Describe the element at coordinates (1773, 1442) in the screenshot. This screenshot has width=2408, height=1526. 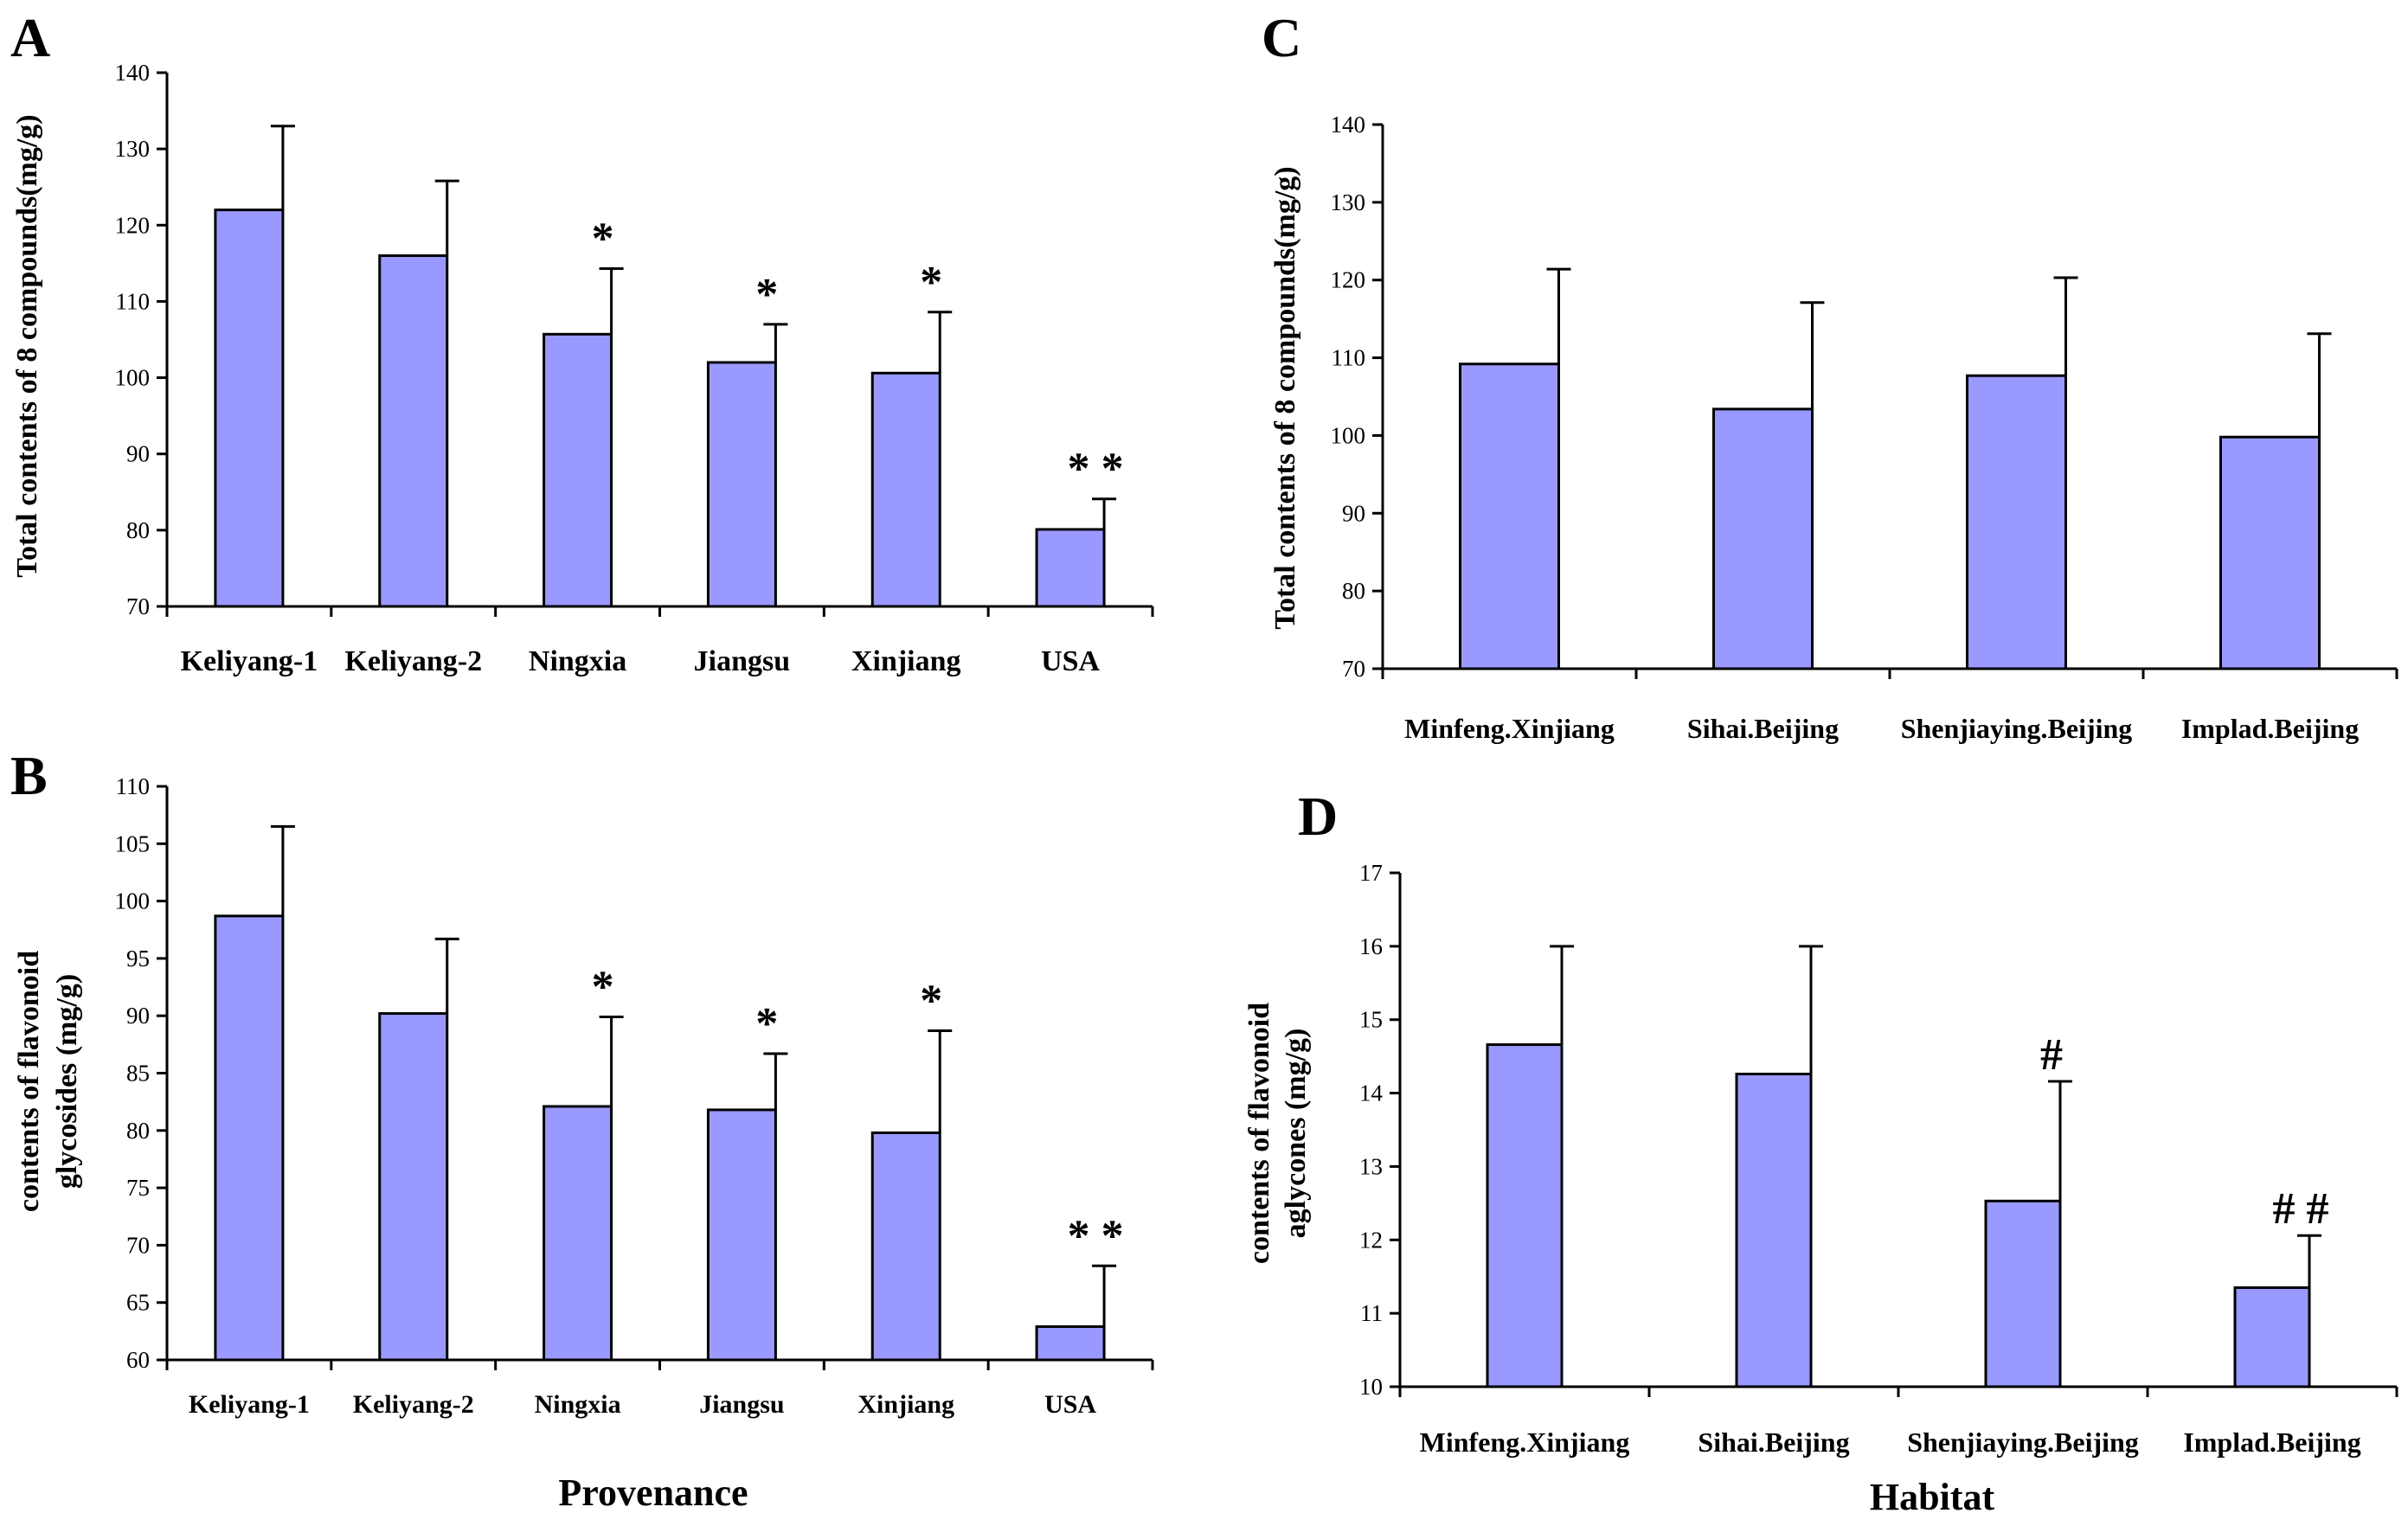
I see `panel-d-category-label: Sihai.Beijing` at that location.